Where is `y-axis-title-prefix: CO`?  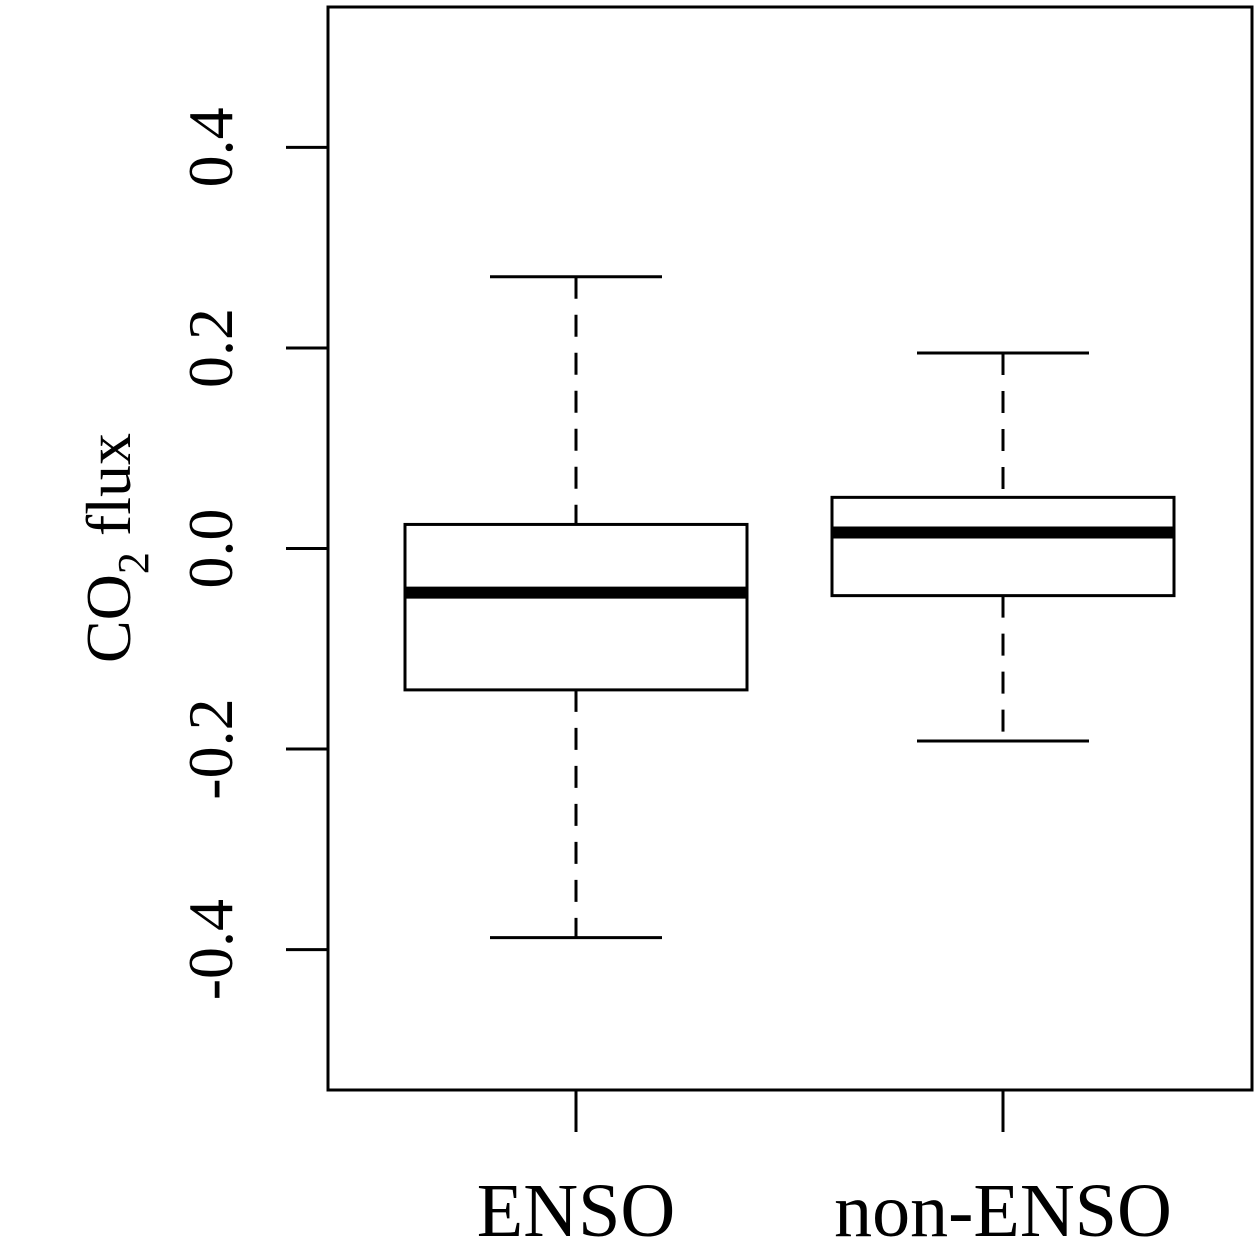
y-axis-title-prefix: CO is located at coordinates (108, 618).